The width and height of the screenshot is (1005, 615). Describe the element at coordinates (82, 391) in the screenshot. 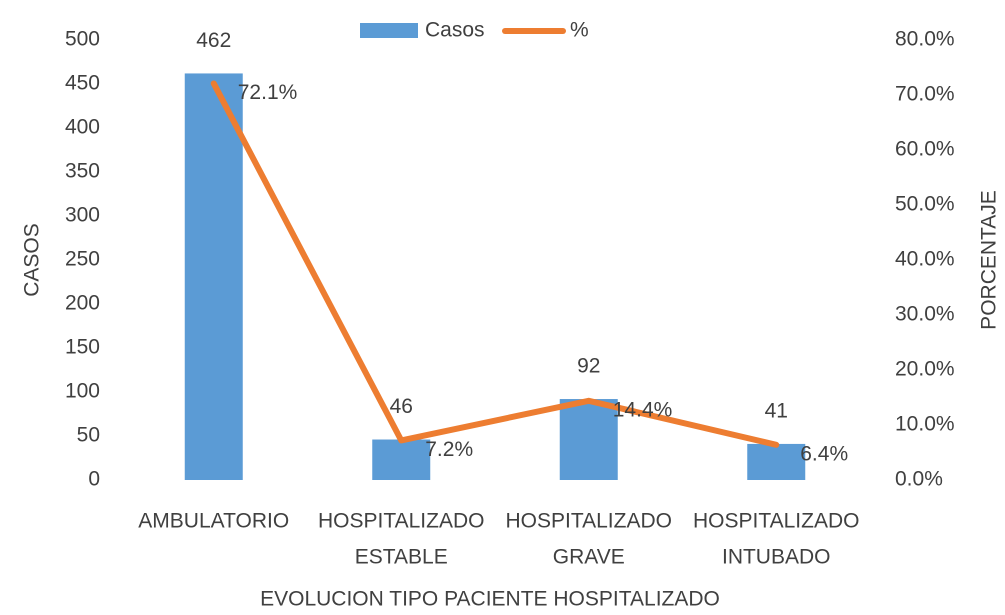

I see `y-tick-label: 100` at that location.